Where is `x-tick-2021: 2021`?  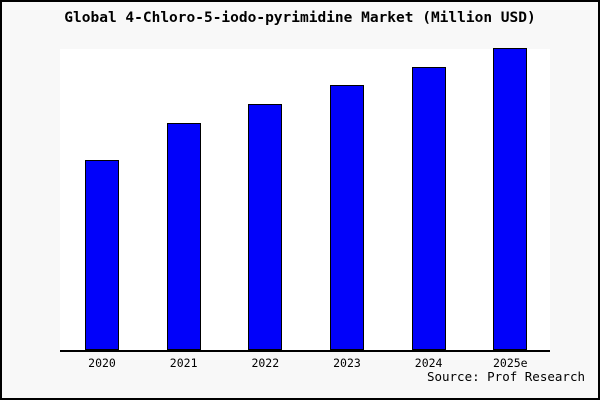 x-tick-2021: 2021 is located at coordinates (183, 363).